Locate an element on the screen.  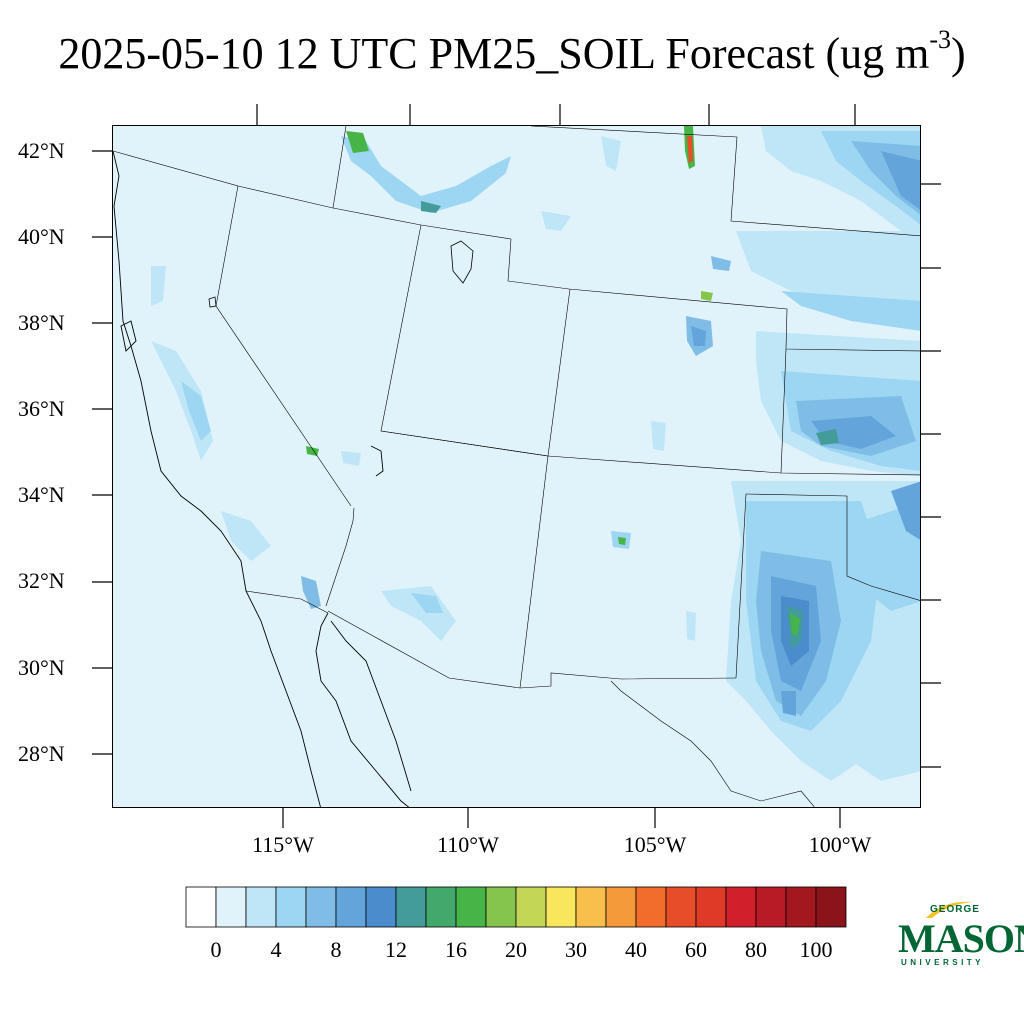
logo-george: GEORGE is located at coordinates (955, 909).